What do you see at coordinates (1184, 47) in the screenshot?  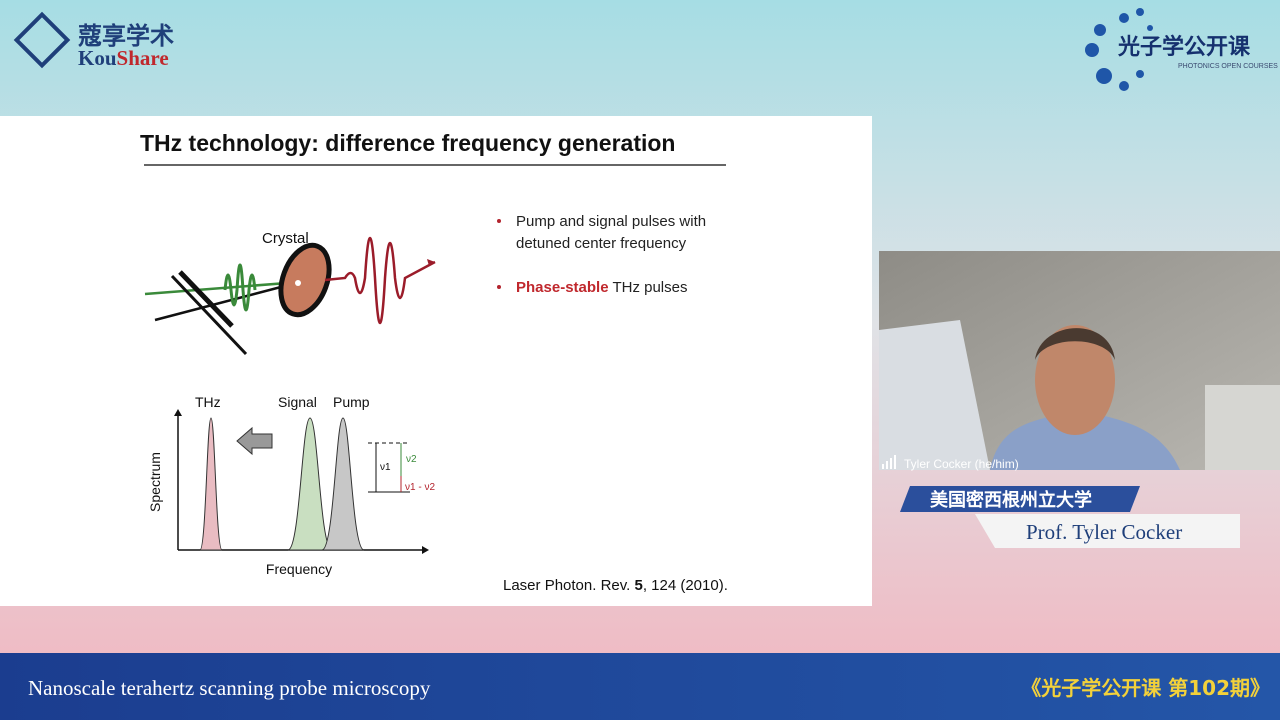 I see `course-cn: 光子学公开课` at bounding box center [1184, 47].